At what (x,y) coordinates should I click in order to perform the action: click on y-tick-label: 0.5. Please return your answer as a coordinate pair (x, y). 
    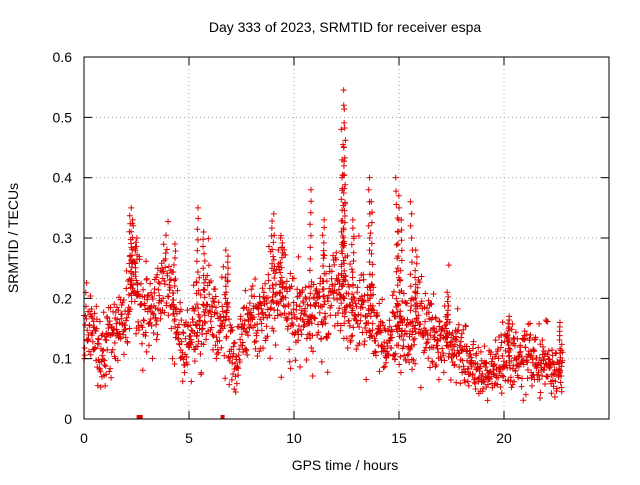
    Looking at the image, I should click on (63, 117).